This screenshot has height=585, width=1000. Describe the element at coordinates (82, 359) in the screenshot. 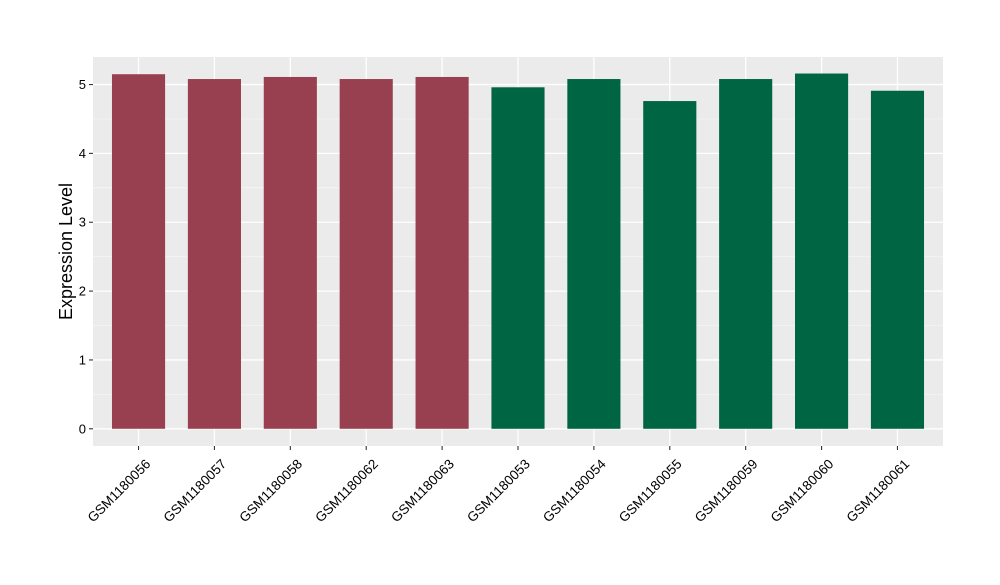

I see `y-tick-label: 1` at that location.